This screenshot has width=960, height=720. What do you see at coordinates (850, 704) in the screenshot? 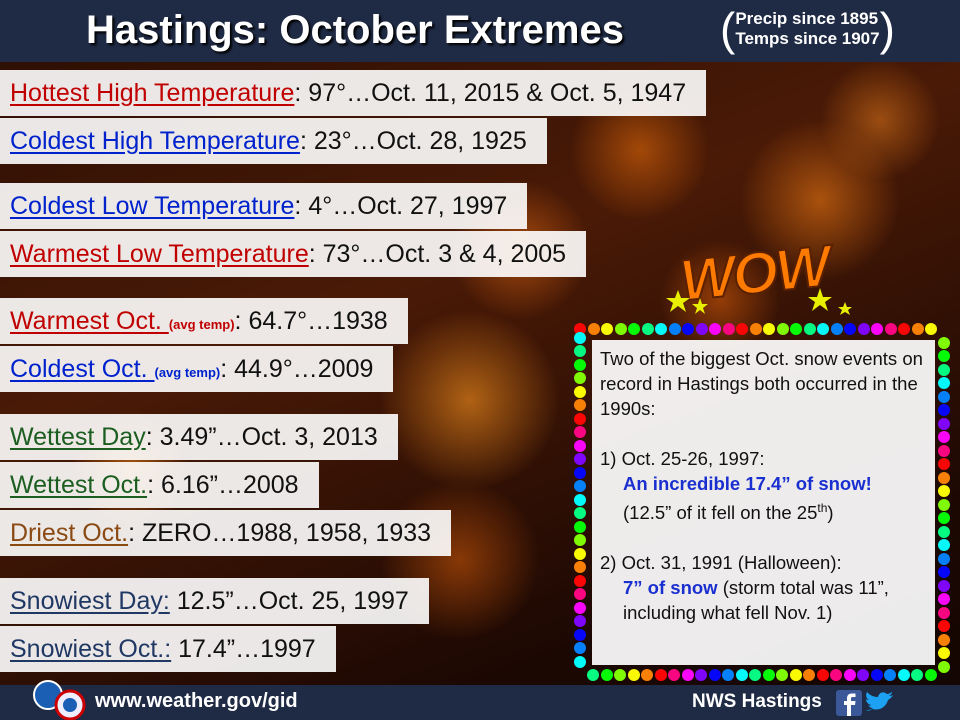
I see `facebook-glyph` at bounding box center [850, 704].